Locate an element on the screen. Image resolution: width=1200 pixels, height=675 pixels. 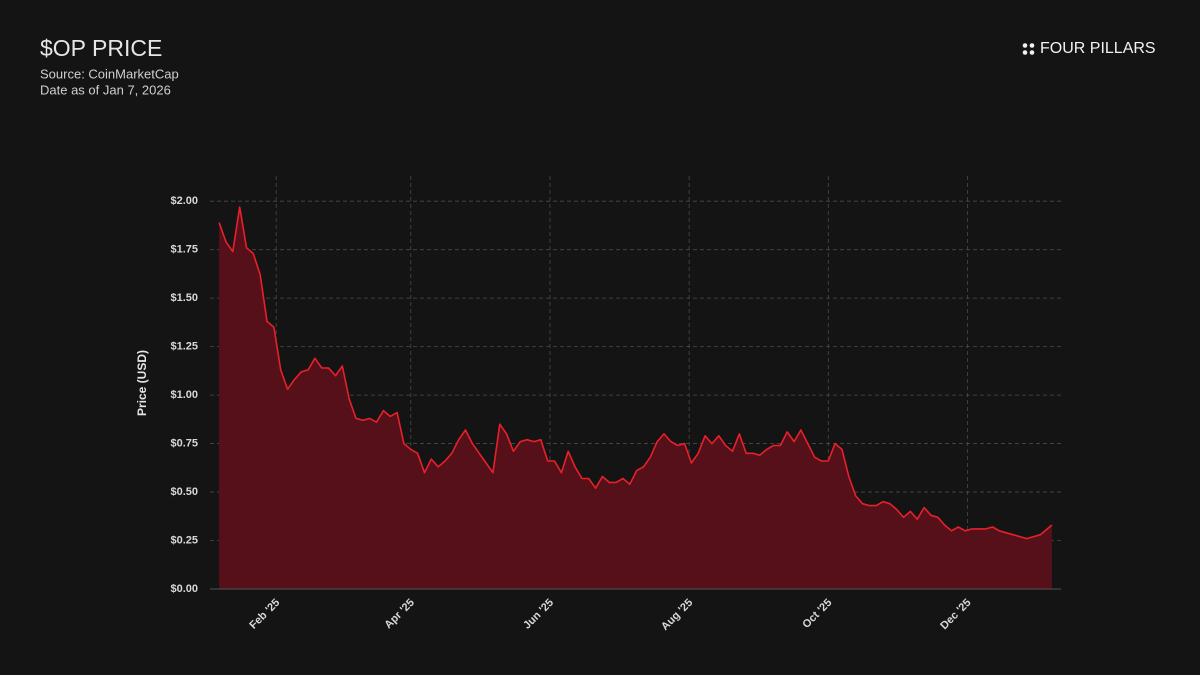
y-tick-label: $1.00 is located at coordinates (184, 395).